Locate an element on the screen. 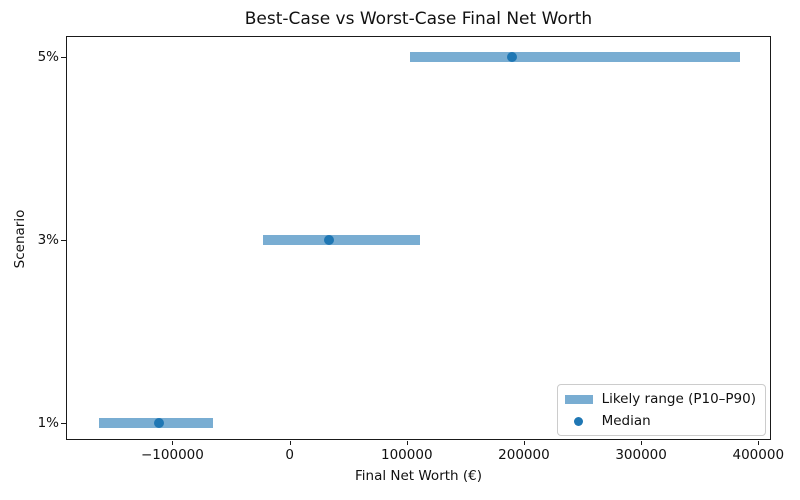 The width and height of the screenshot is (800, 500). legend-median-dot-icon is located at coordinates (579, 421).